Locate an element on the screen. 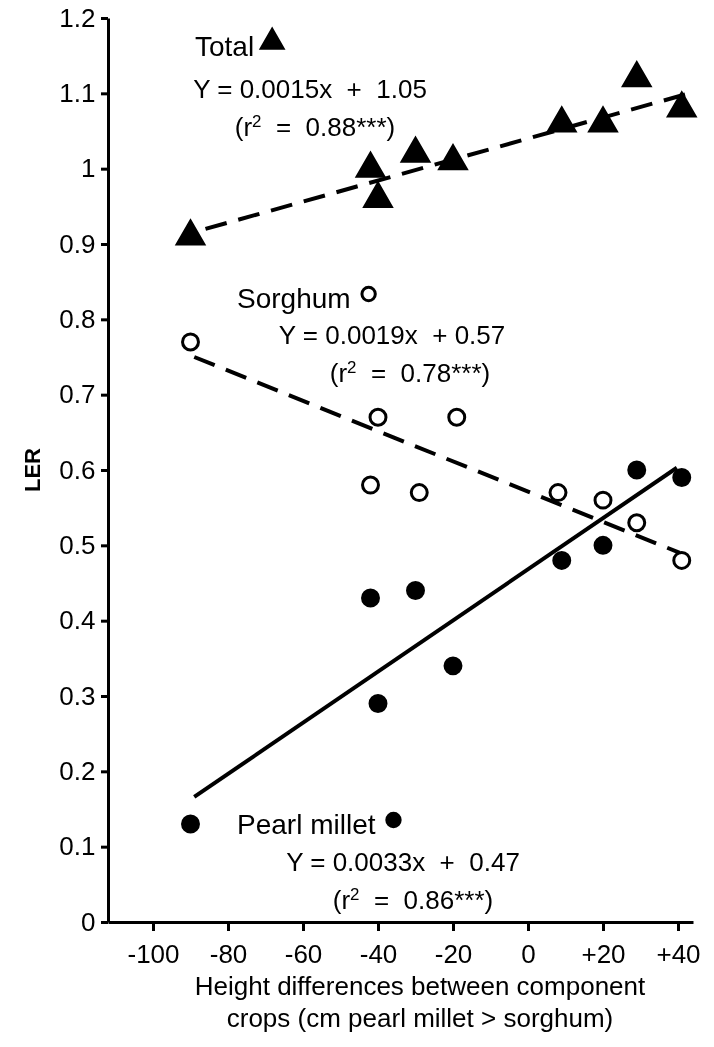 Image resolution: width=714 pixels, height=1047 pixels. y-tick-label: 0.2 is located at coordinates (77, 771).